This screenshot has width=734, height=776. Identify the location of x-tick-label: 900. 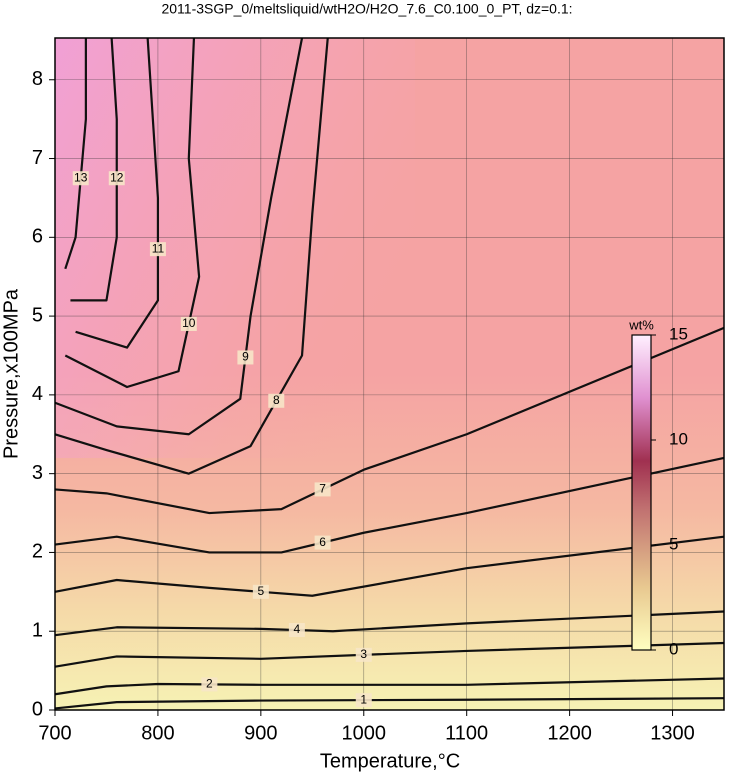
(260, 733).